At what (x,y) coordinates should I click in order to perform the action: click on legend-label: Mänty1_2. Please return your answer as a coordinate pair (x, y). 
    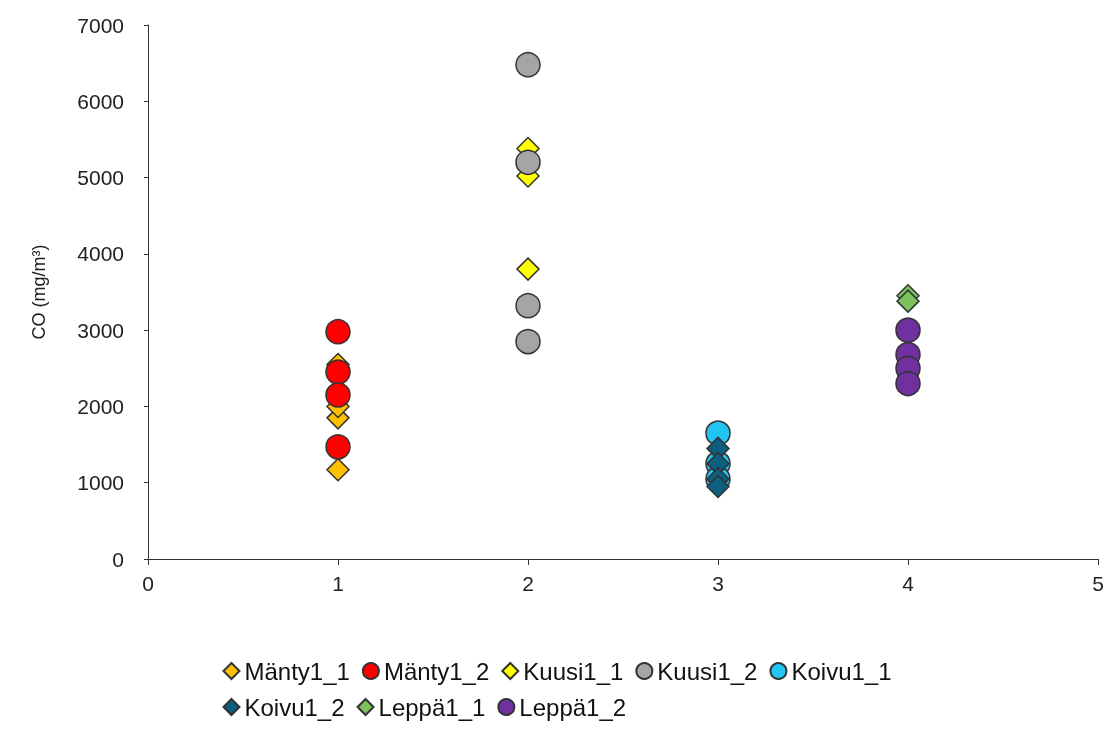
    Looking at the image, I should click on (436, 671).